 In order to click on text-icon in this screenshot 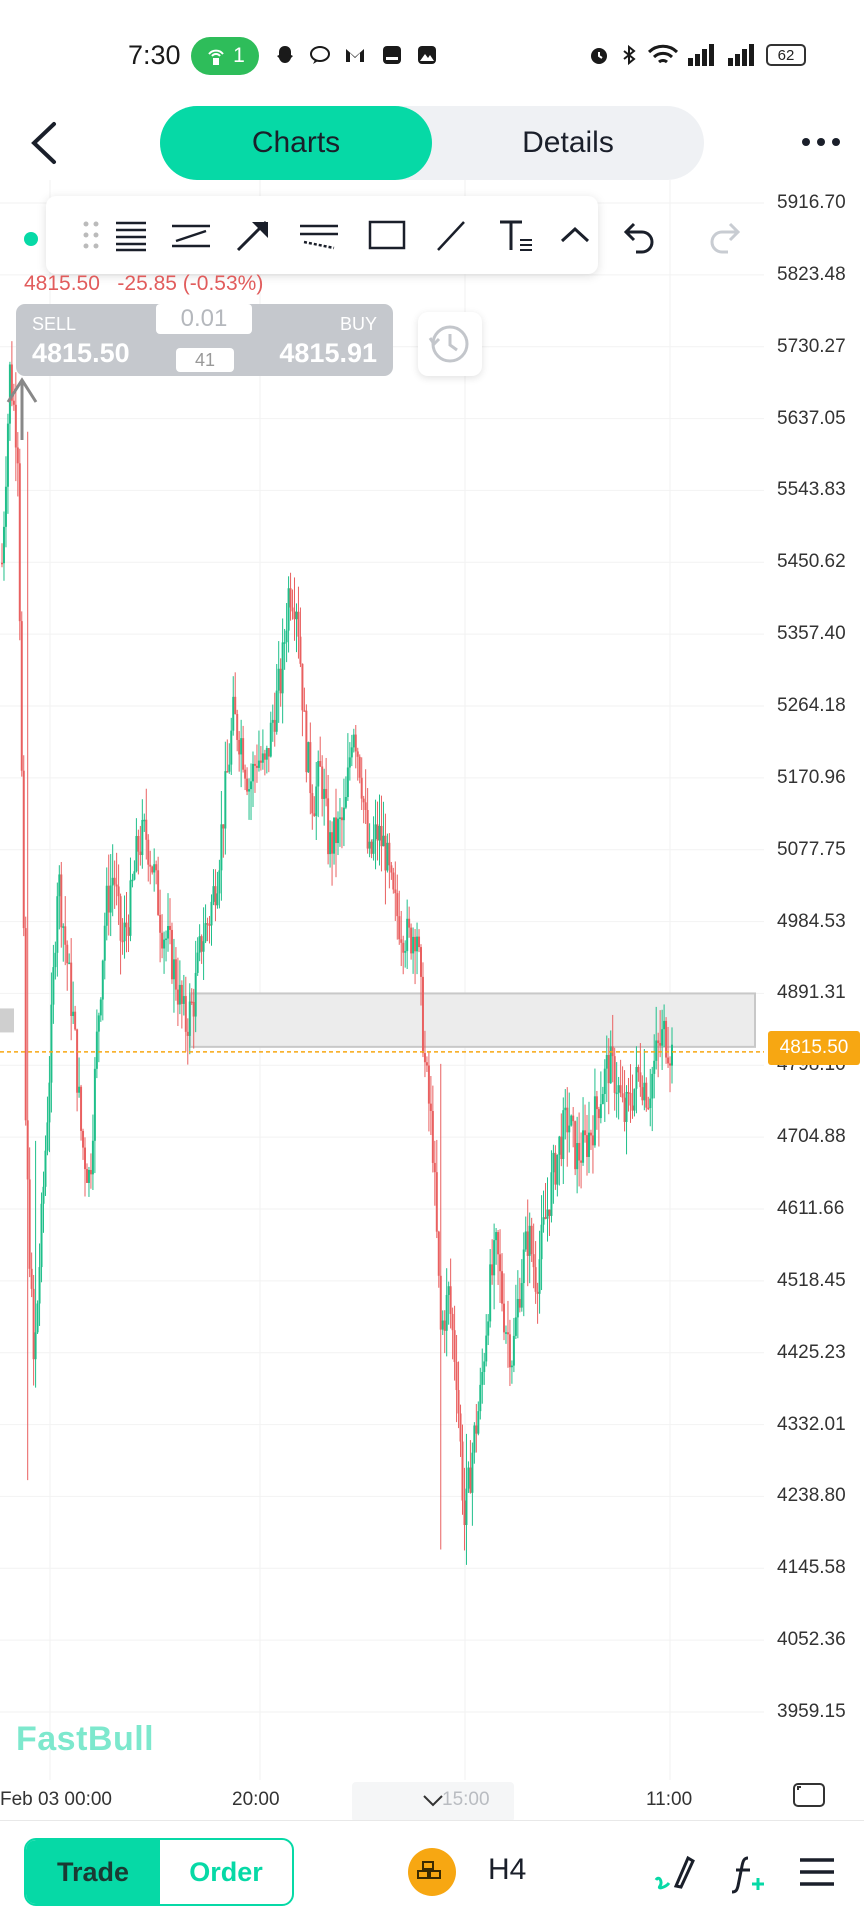, I will do `click(517, 235)`.